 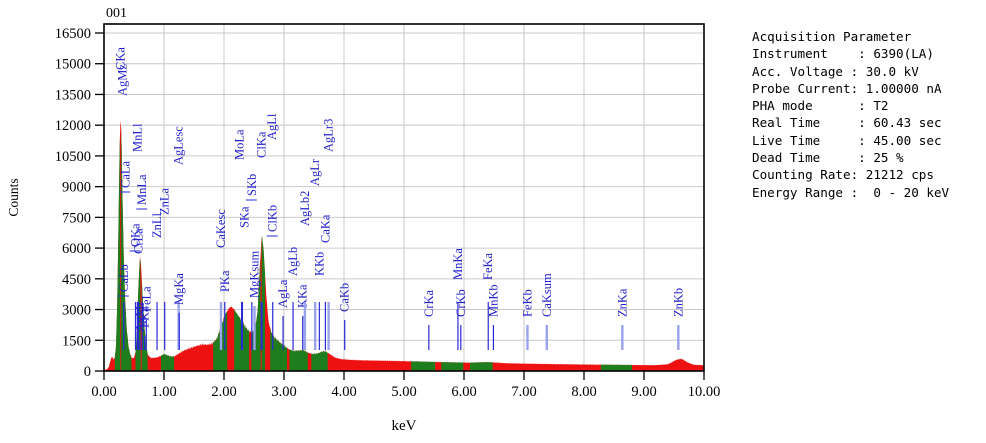 What do you see at coordinates (116, 13) in the screenshot?
I see `spectrum-title: 001` at bounding box center [116, 13].